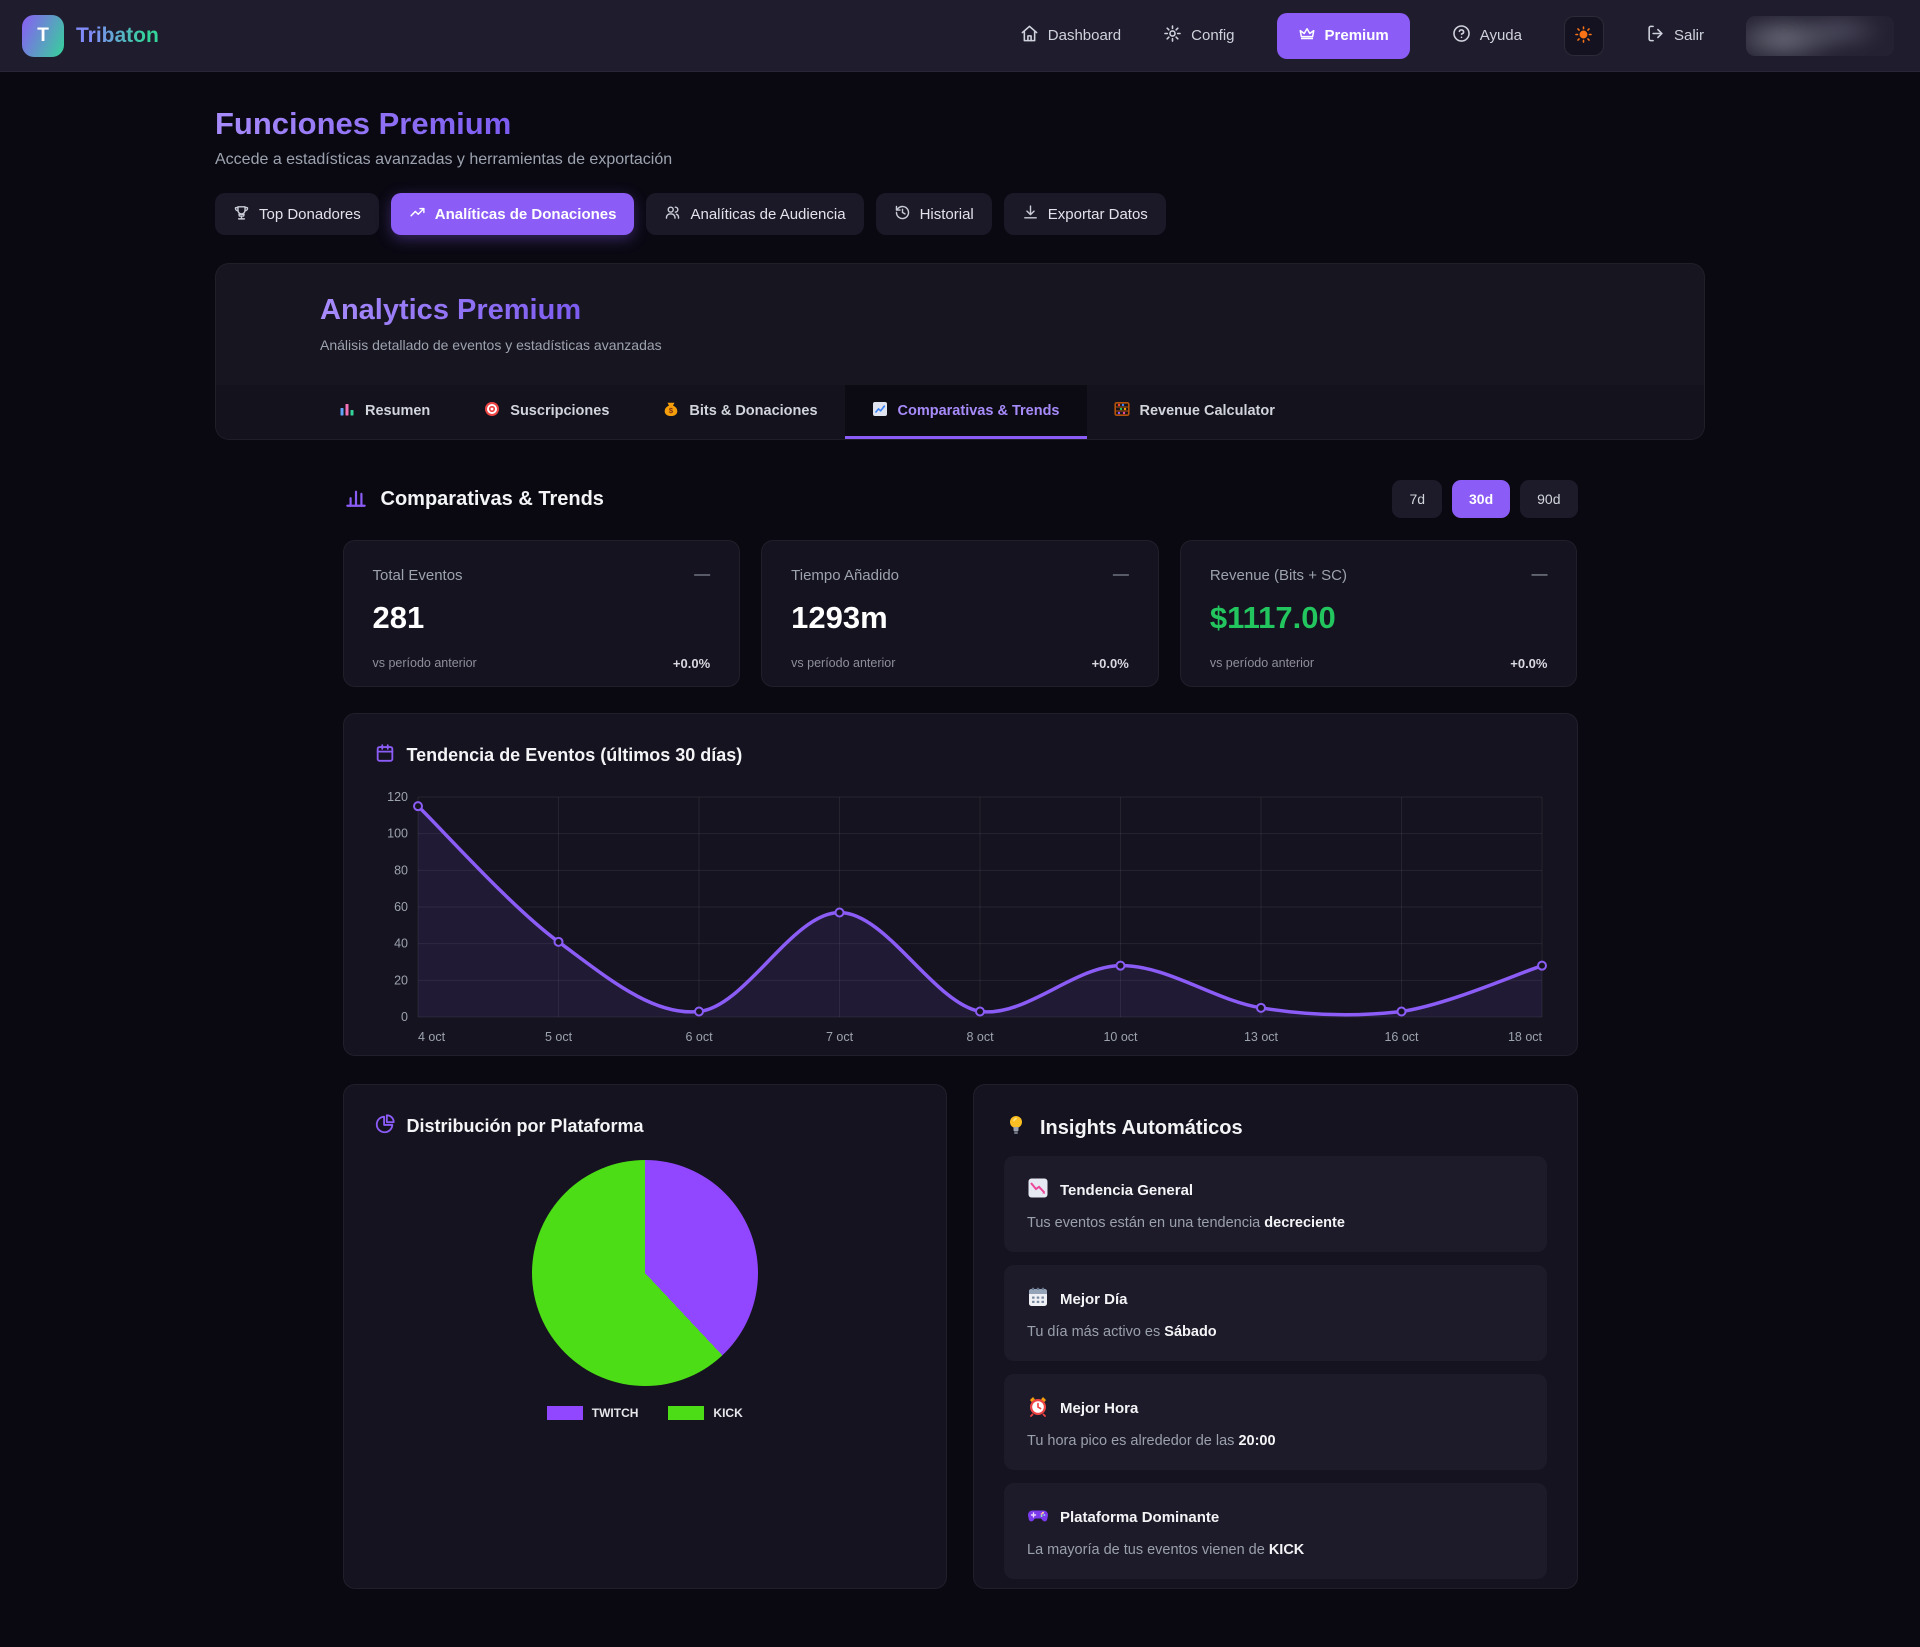 The width and height of the screenshot is (1920, 1647). What do you see at coordinates (558, 1037) in the screenshot?
I see `x-axis-tick: 5 oct` at bounding box center [558, 1037].